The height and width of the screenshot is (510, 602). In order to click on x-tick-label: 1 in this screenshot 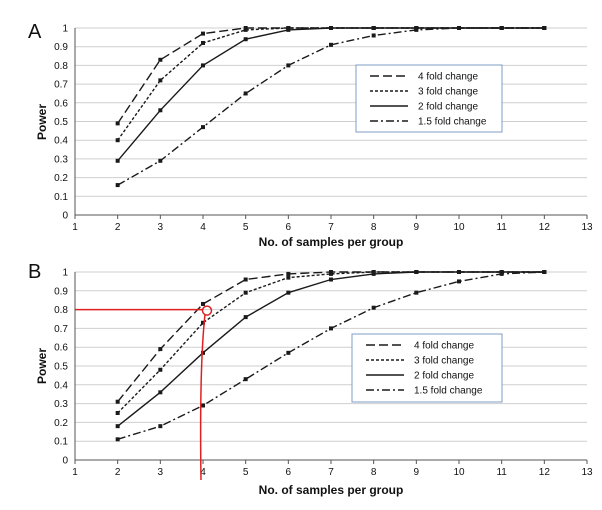, I will do `click(75, 227)`.